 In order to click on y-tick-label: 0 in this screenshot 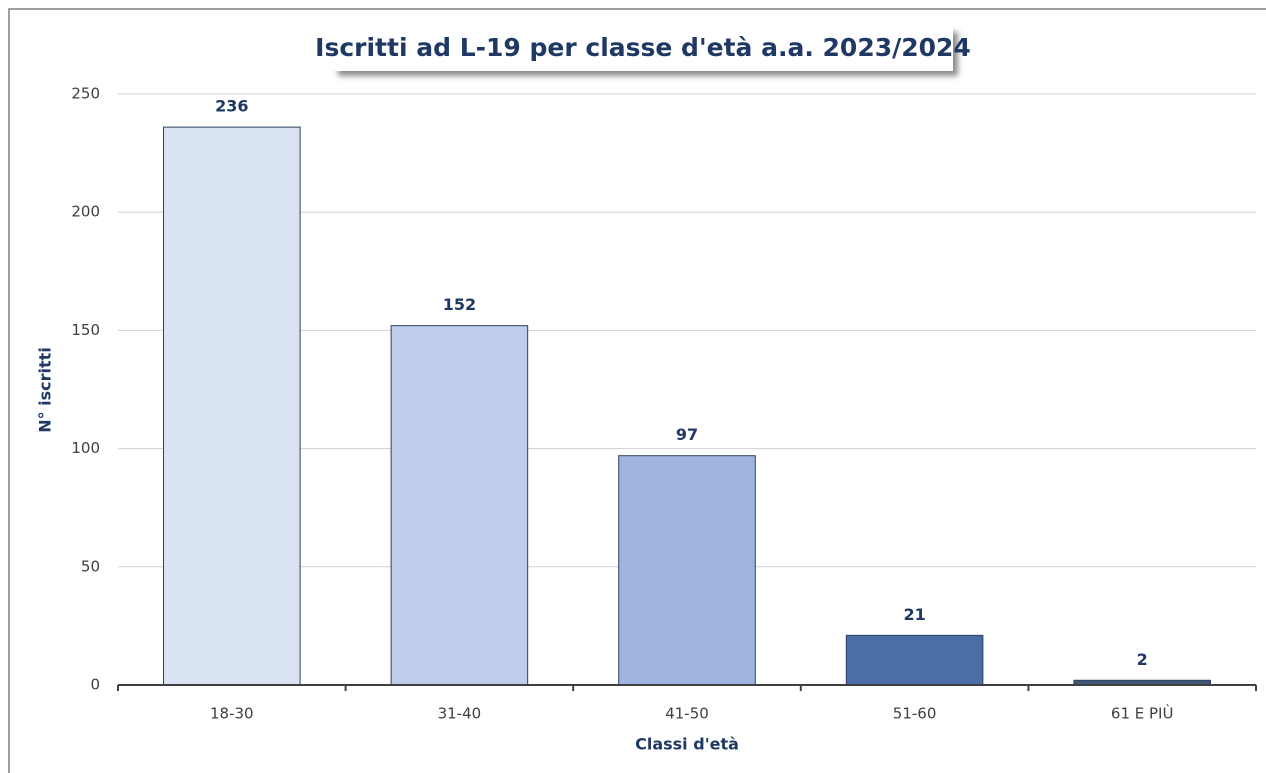, I will do `click(95, 685)`.